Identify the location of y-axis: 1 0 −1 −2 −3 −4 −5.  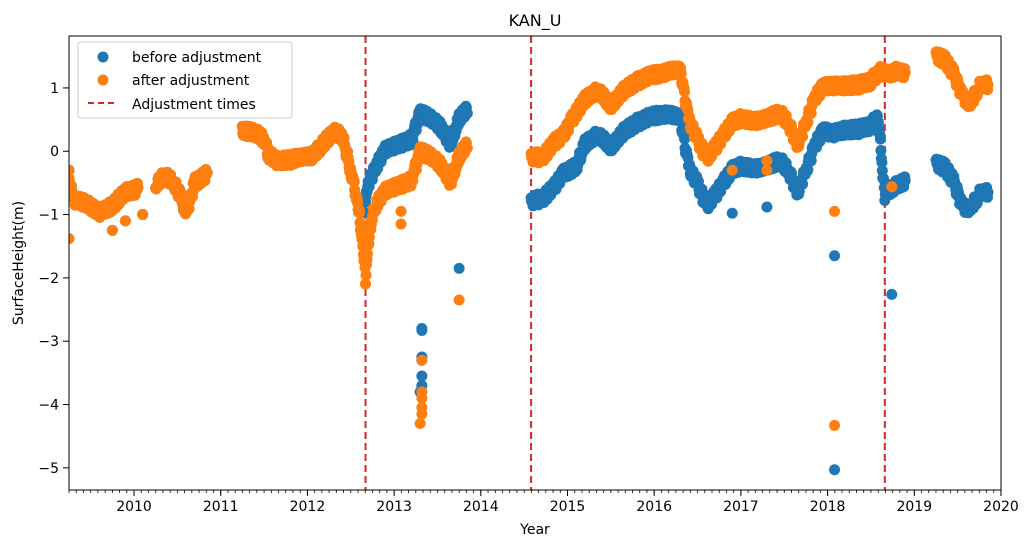
(53, 279).